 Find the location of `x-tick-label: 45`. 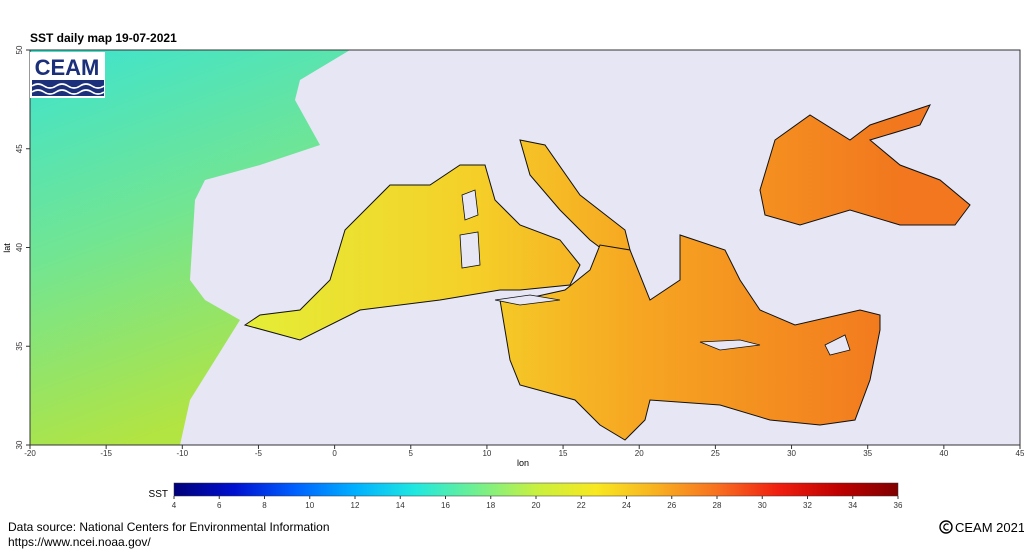

x-tick-label: 45 is located at coordinates (1020, 453).